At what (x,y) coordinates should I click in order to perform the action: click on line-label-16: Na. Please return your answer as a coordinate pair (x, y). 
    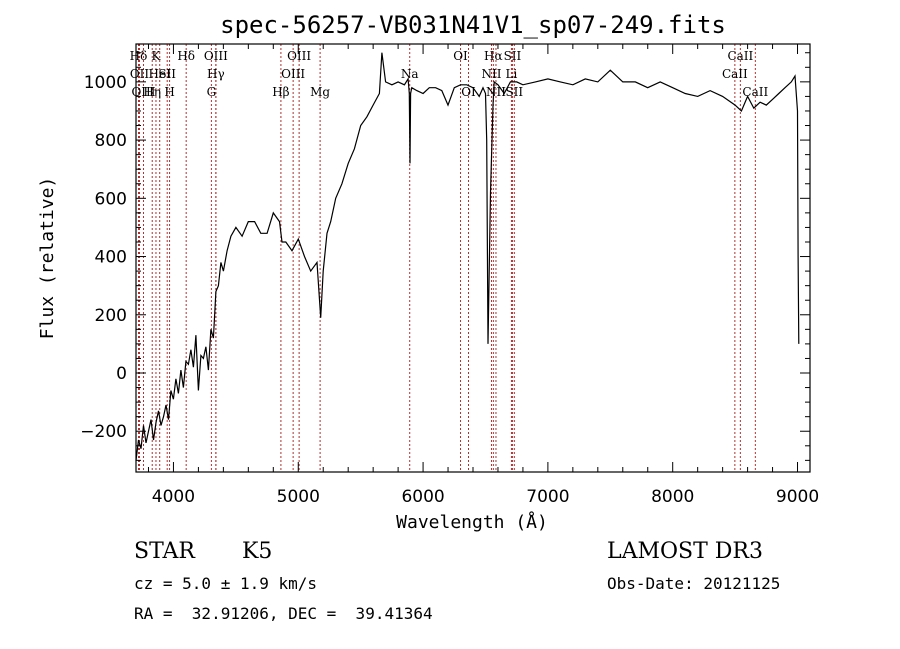
    Looking at the image, I should click on (410, 74).